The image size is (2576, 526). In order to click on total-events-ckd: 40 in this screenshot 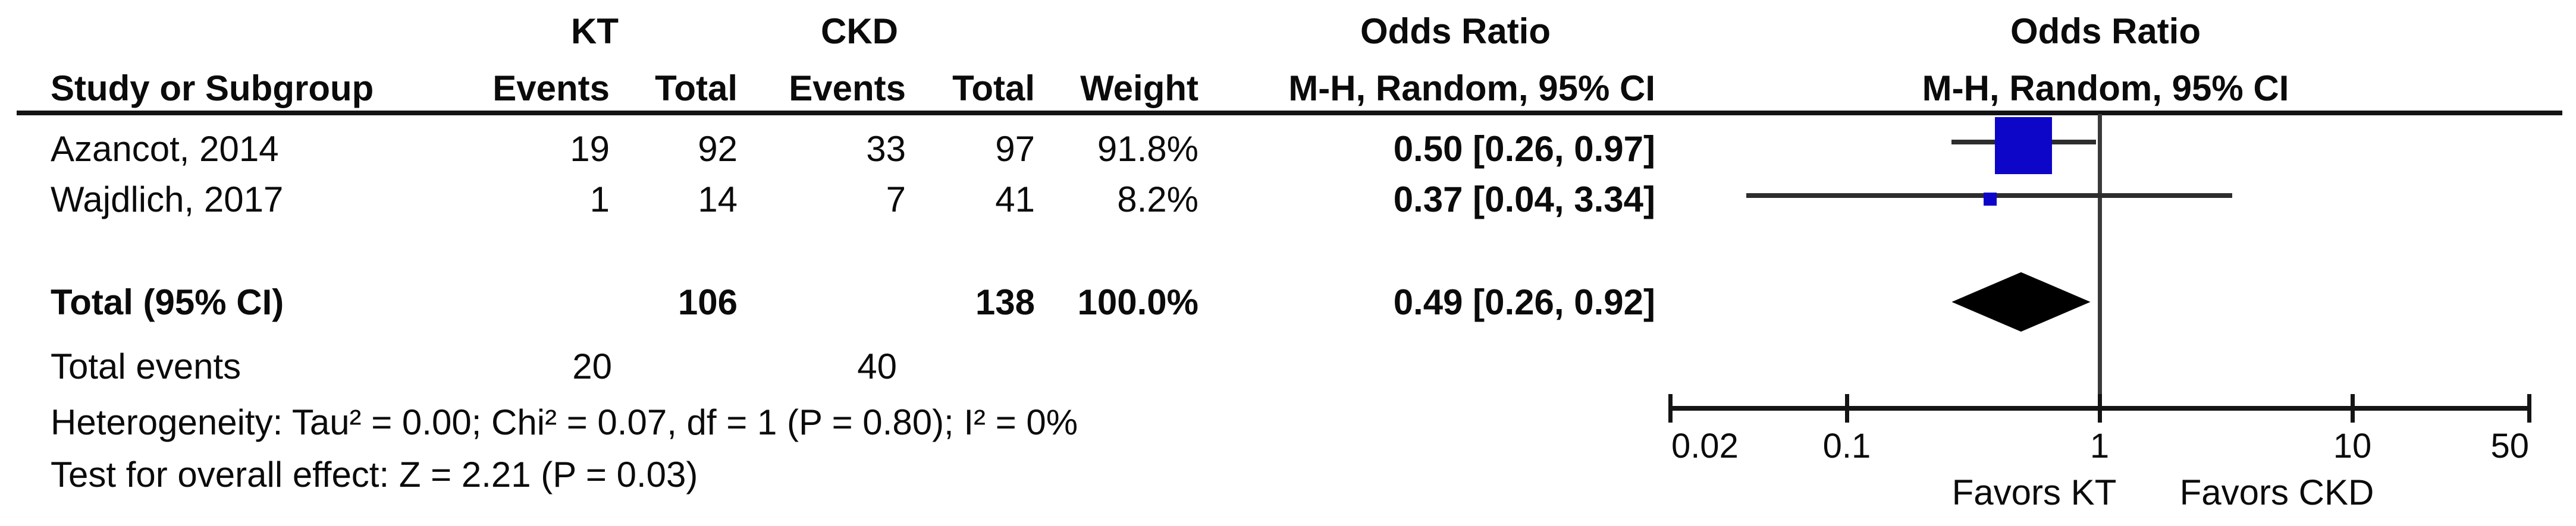, I will do `click(877, 366)`.